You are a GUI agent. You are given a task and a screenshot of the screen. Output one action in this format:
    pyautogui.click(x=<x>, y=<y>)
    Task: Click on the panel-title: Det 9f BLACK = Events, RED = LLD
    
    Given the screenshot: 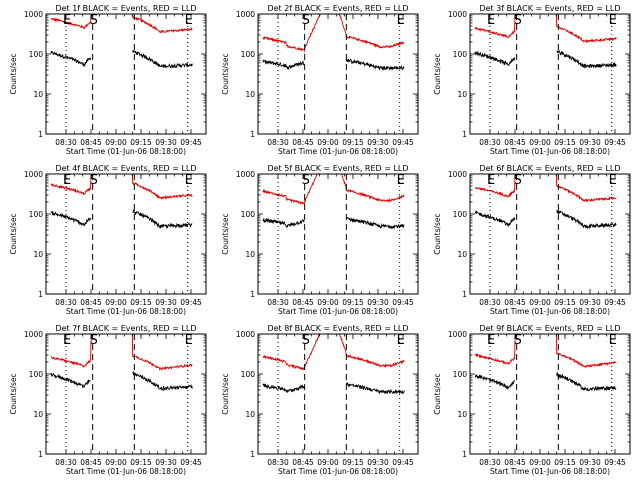 What is the action you would take?
    pyautogui.click(x=549, y=328)
    